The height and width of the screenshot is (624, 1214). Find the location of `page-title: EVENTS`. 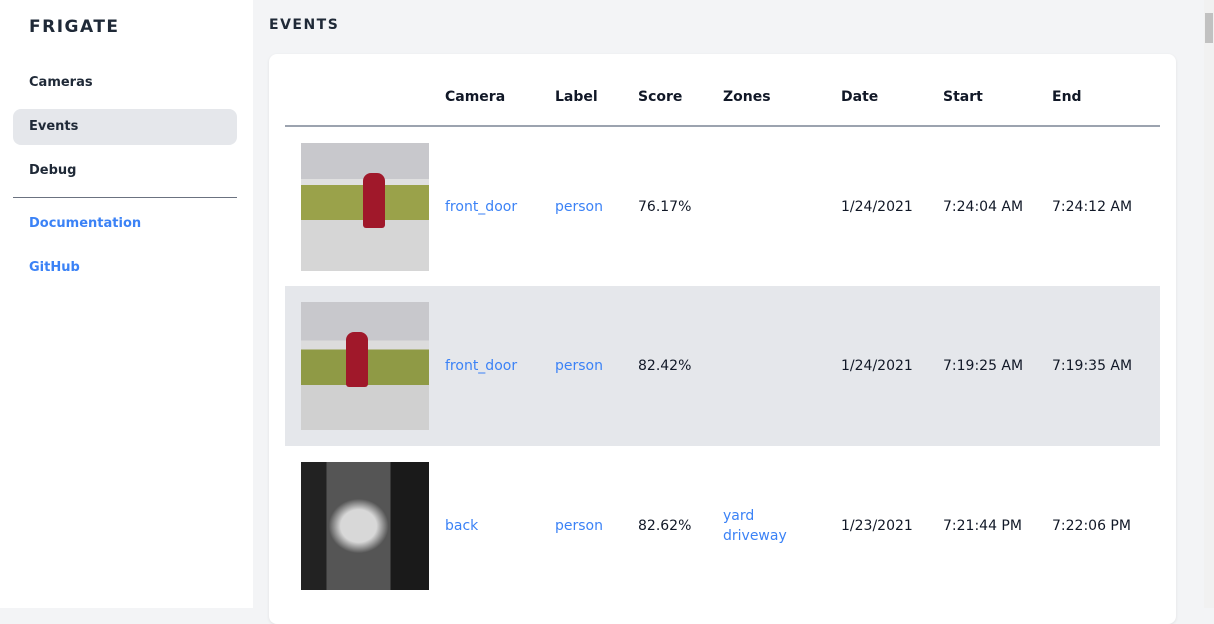

page-title: EVENTS is located at coordinates (304, 25).